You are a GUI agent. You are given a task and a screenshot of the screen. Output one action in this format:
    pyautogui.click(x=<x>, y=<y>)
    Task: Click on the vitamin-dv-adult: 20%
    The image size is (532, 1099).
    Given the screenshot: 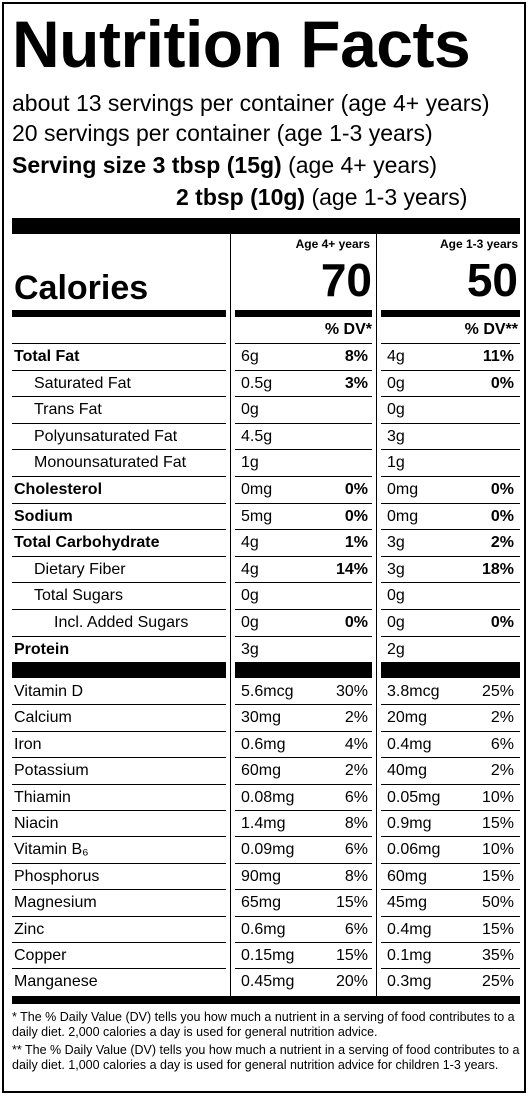 What is the action you would take?
    pyautogui.click(x=351, y=981)
    